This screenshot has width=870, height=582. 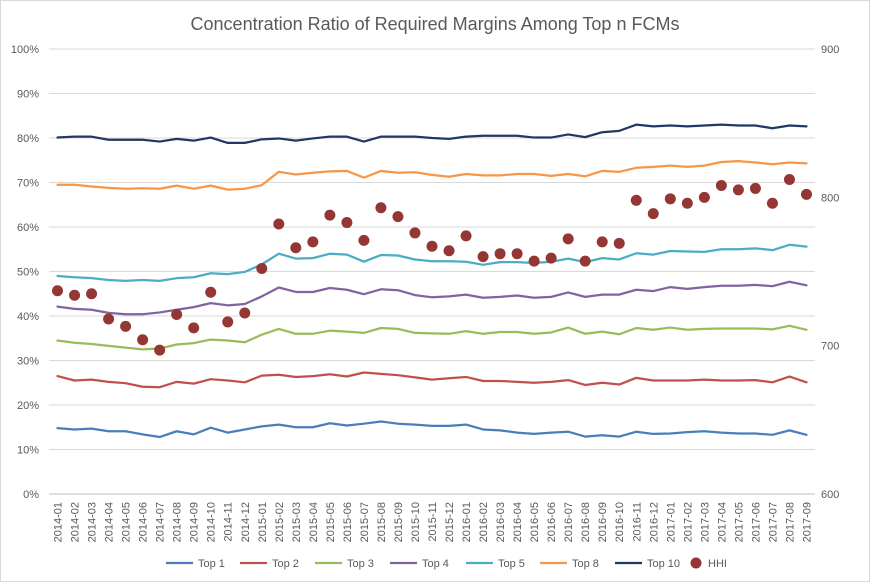 I want to click on legend-label: Top 3, so click(x=360, y=564).